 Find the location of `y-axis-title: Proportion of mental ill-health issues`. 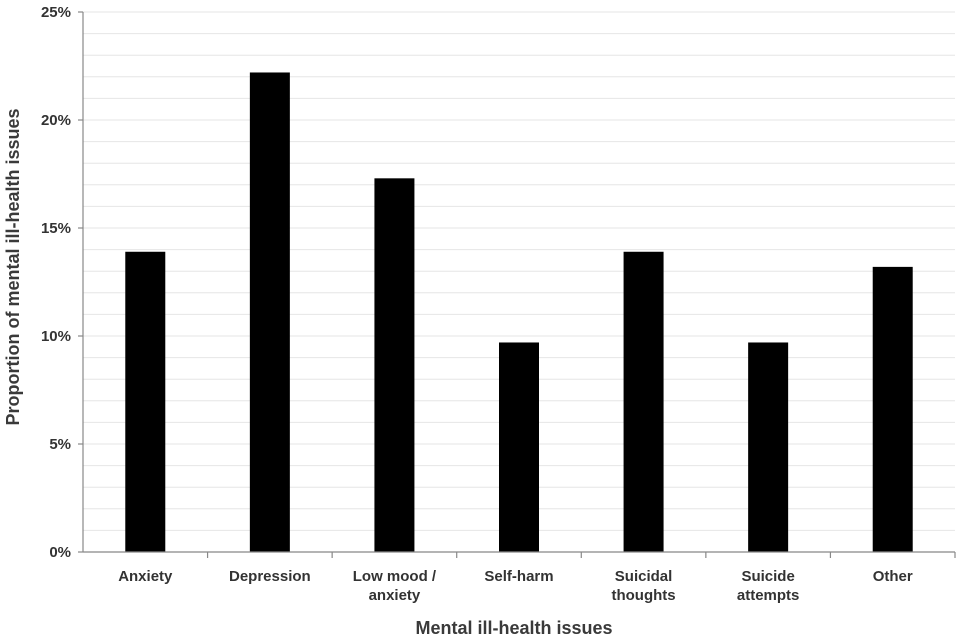

y-axis-title: Proportion of mental ill-health issues is located at coordinates (13, 266).